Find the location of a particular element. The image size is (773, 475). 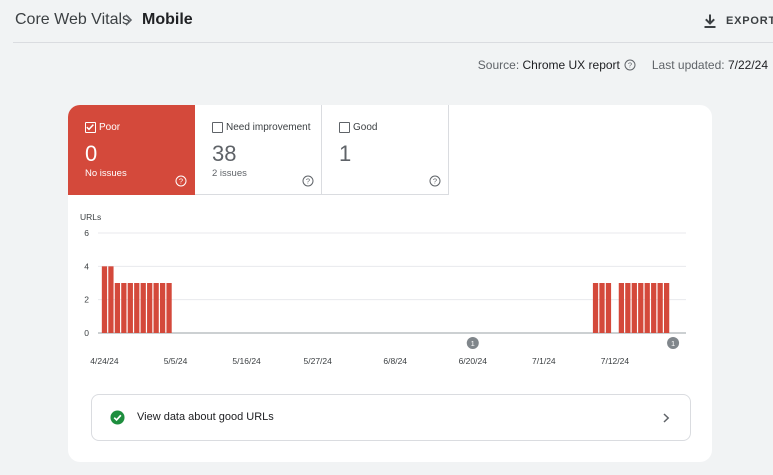

y-tick-label: 4 is located at coordinates (86, 266).